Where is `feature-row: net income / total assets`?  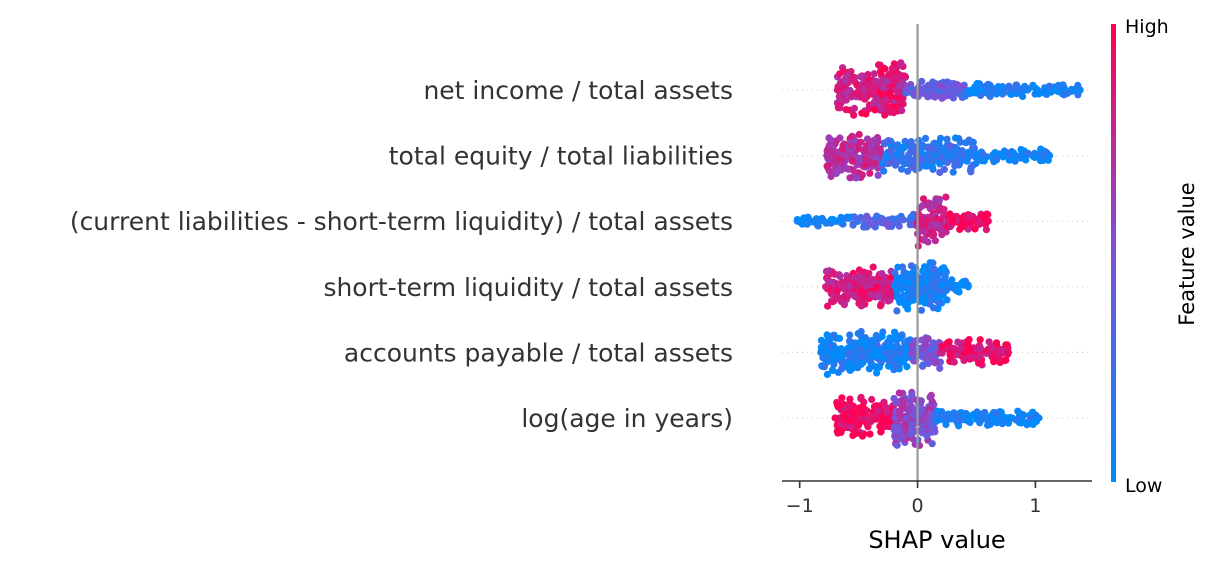
feature-row: net income / total assets is located at coordinates (757, 89).